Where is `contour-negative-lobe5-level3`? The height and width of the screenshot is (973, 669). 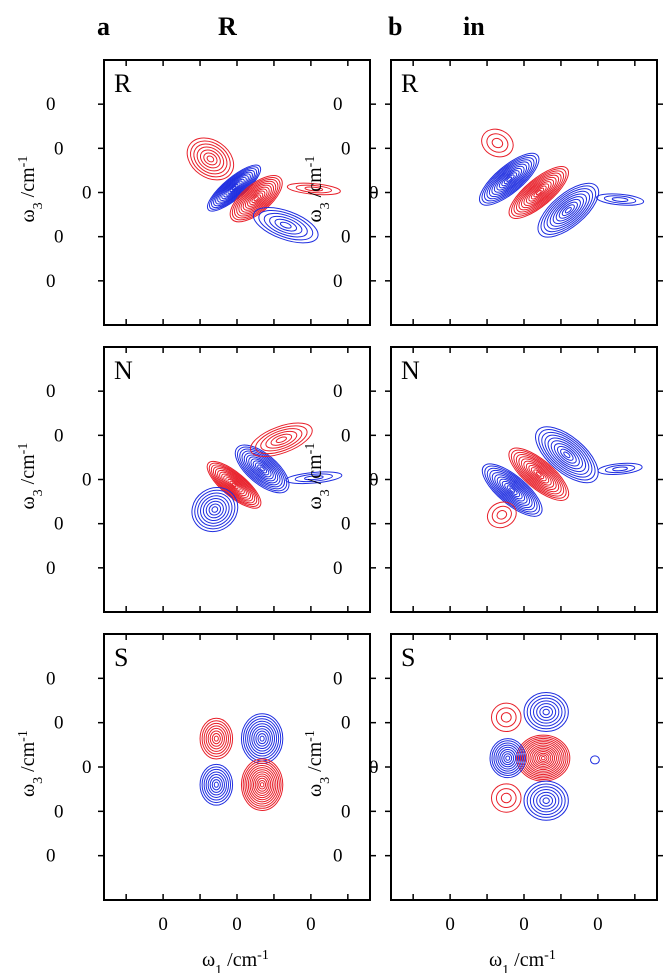 contour-negative-lobe5-level3 is located at coordinates (620, 199).